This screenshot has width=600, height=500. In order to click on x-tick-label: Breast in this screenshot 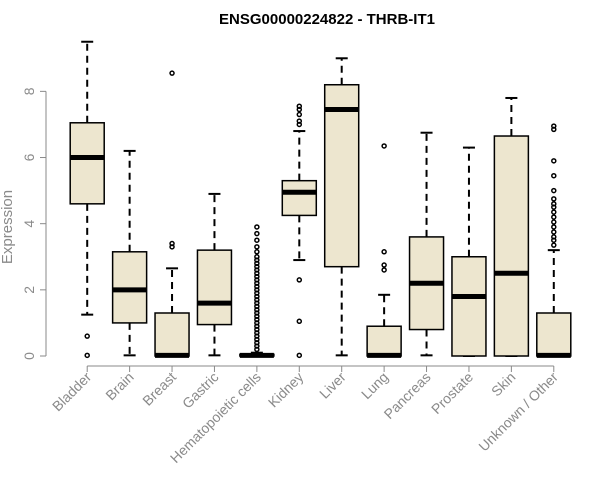, I will do `click(159, 389)`.